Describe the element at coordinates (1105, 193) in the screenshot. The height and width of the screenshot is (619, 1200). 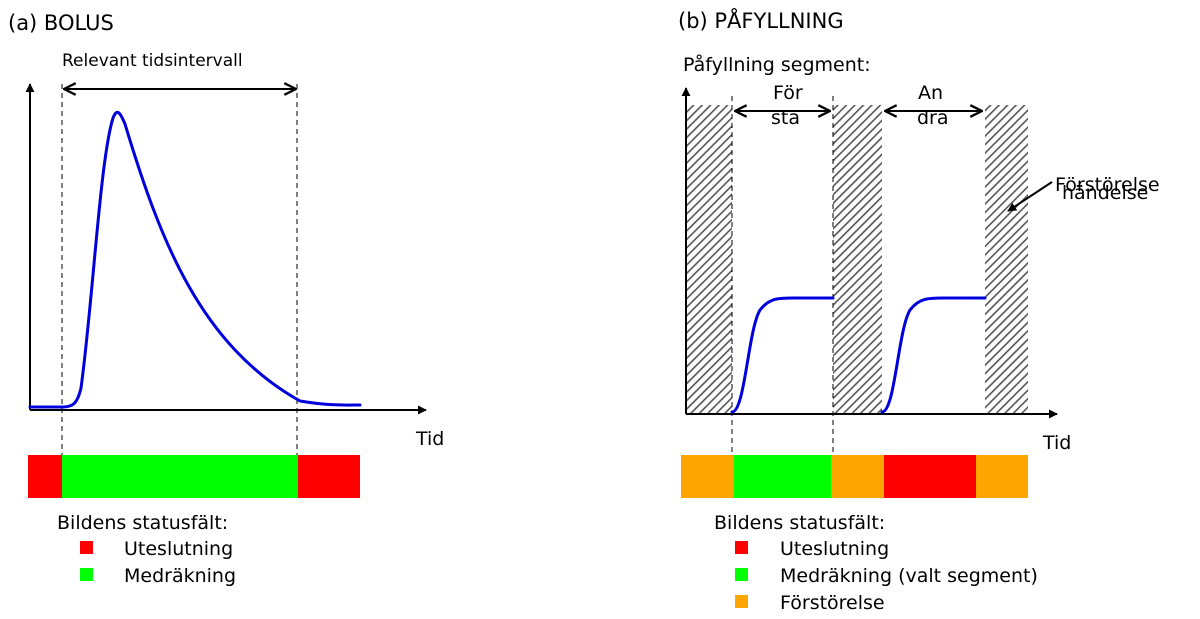
I see `event-label-line2: händelse` at that location.